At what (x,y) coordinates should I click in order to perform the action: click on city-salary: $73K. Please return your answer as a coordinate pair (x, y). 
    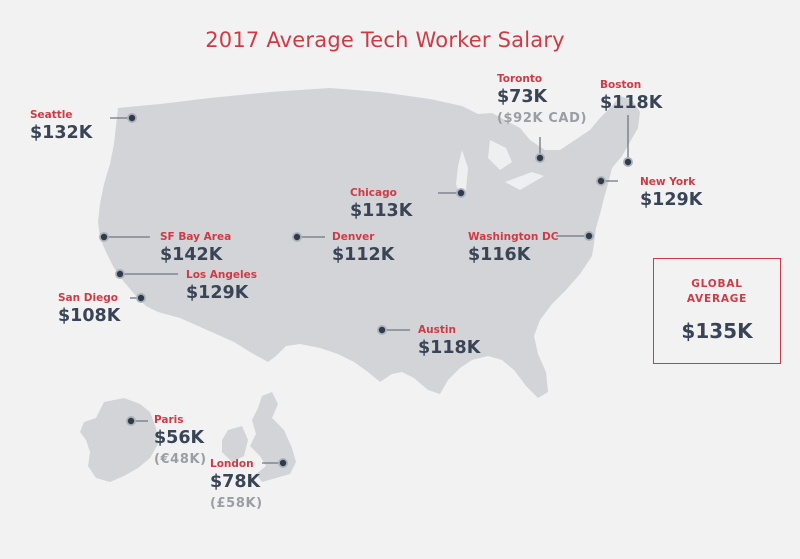
    Looking at the image, I should click on (522, 96).